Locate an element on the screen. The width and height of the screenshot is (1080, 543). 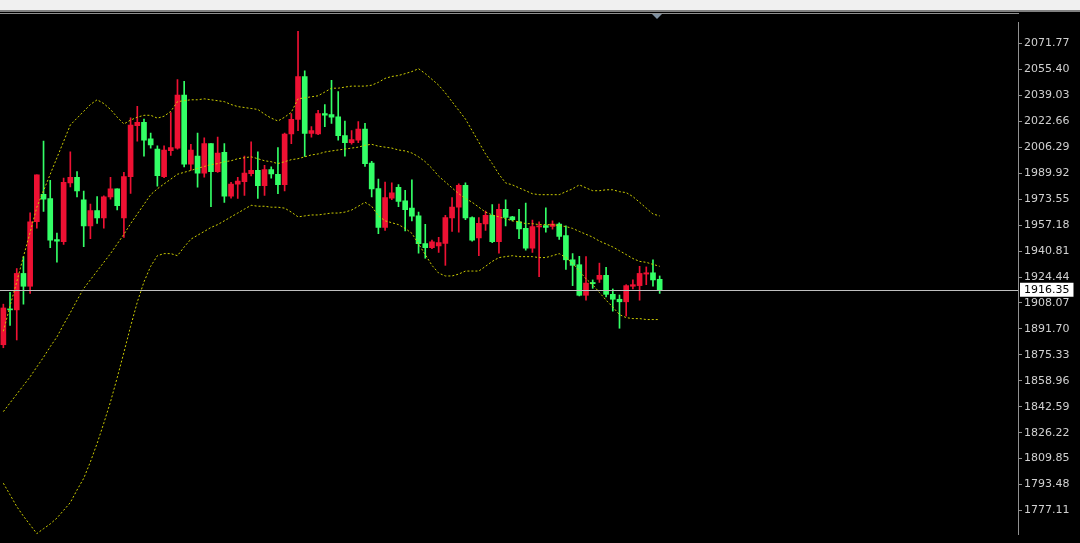
y-tick-label: 1875.33 is located at coordinates (1047, 354).